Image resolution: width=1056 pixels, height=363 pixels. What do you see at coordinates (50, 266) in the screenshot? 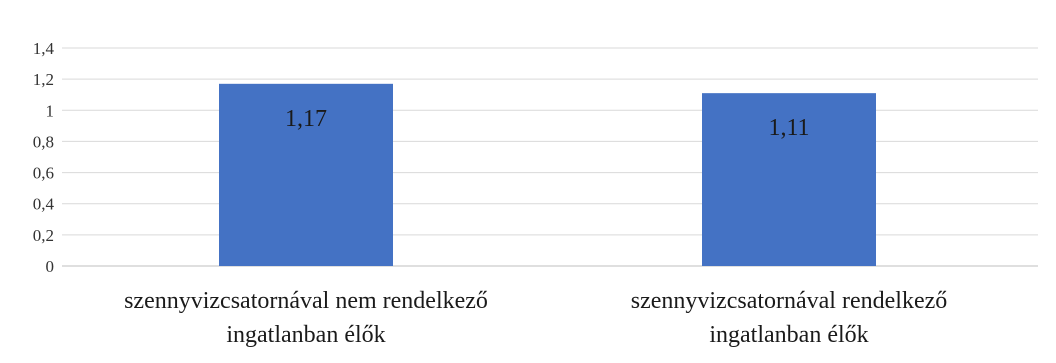
I see `y-tick-label: 0` at bounding box center [50, 266].